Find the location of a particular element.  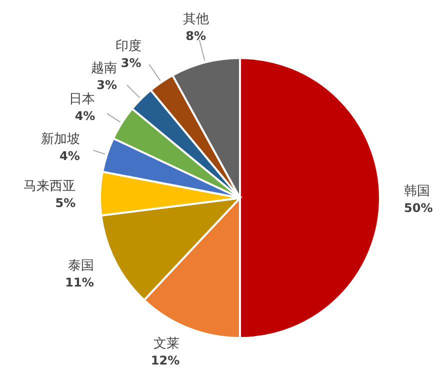

data-label: 50% is located at coordinates (418, 208).